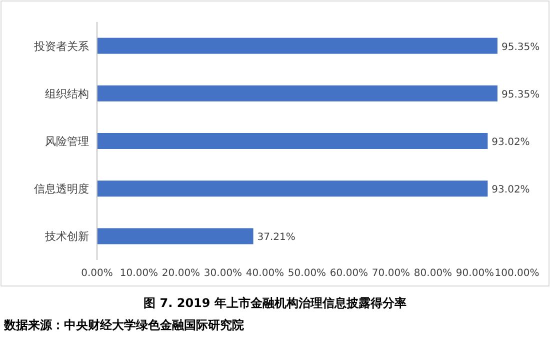 The image size is (550, 339). Describe the element at coordinates (307, 273) in the screenshot. I see `x-tick-label: 50.00%` at that location.